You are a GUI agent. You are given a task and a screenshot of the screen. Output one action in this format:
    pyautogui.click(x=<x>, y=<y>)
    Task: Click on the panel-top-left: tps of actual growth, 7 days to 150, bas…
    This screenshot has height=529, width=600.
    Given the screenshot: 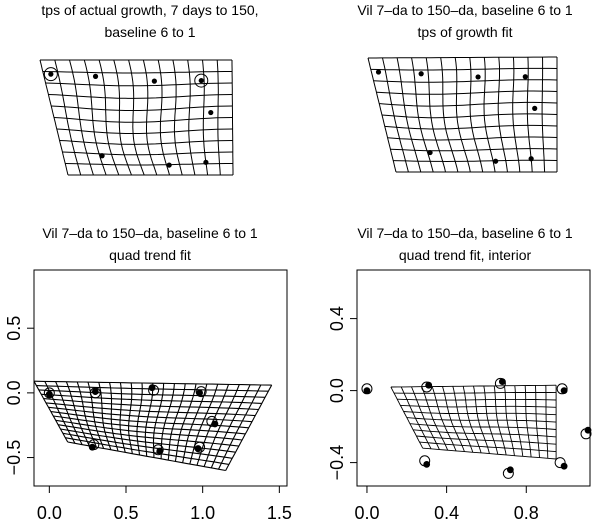 What is the action you would take?
    pyautogui.click(x=149, y=89)
    